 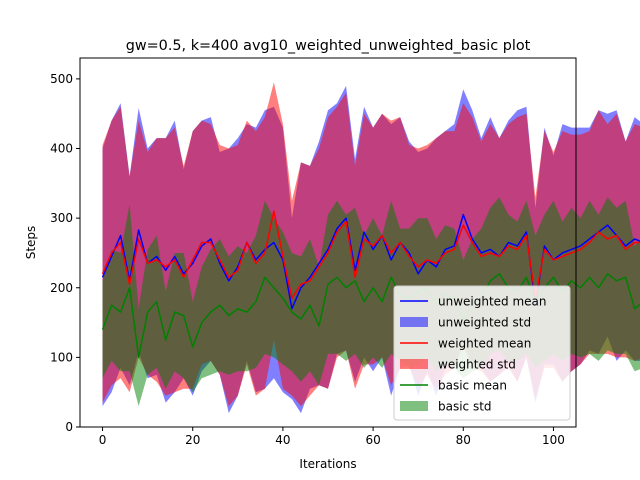 I want to click on basic-std-legend-label: basic std, so click(x=465, y=407).